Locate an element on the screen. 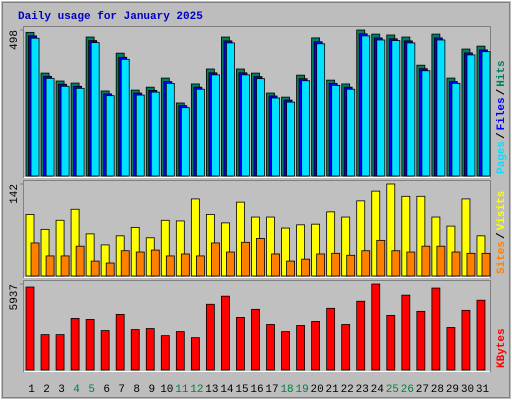 This screenshot has height=400, width=512. x-tick-label: 21 is located at coordinates (333, 390).